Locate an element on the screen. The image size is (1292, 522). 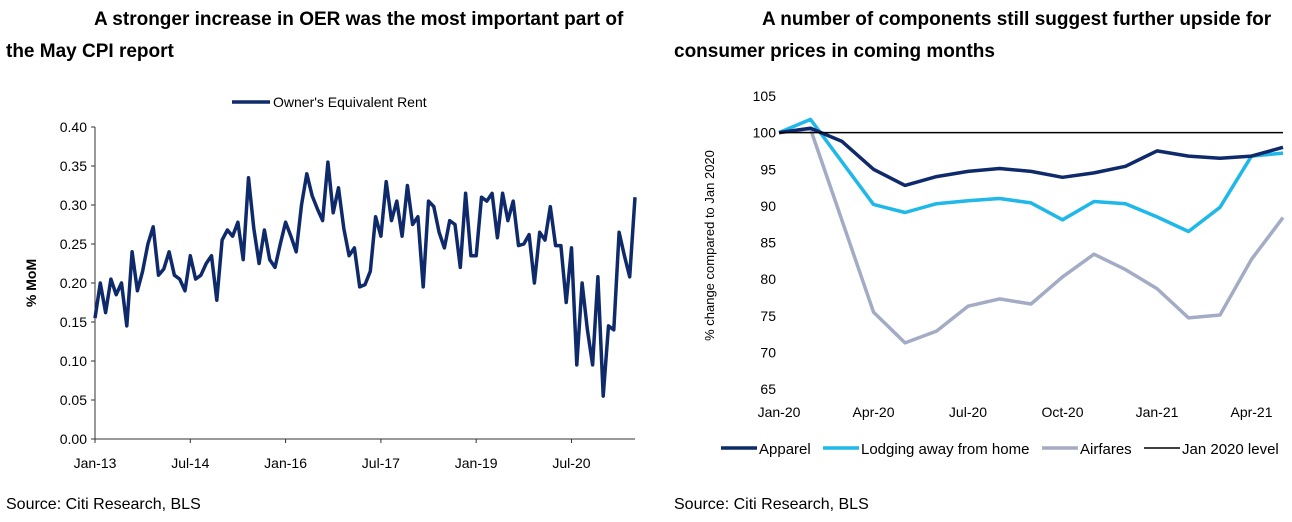
y-tick-label: 0.05 is located at coordinates (73, 400).